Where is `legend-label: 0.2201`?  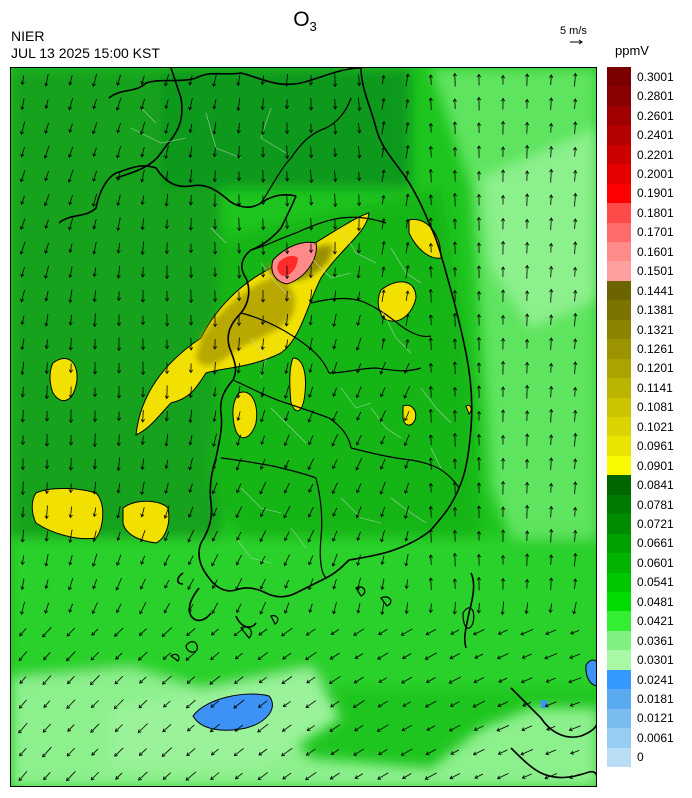
legend-label: 0.2201 is located at coordinates (655, 154).